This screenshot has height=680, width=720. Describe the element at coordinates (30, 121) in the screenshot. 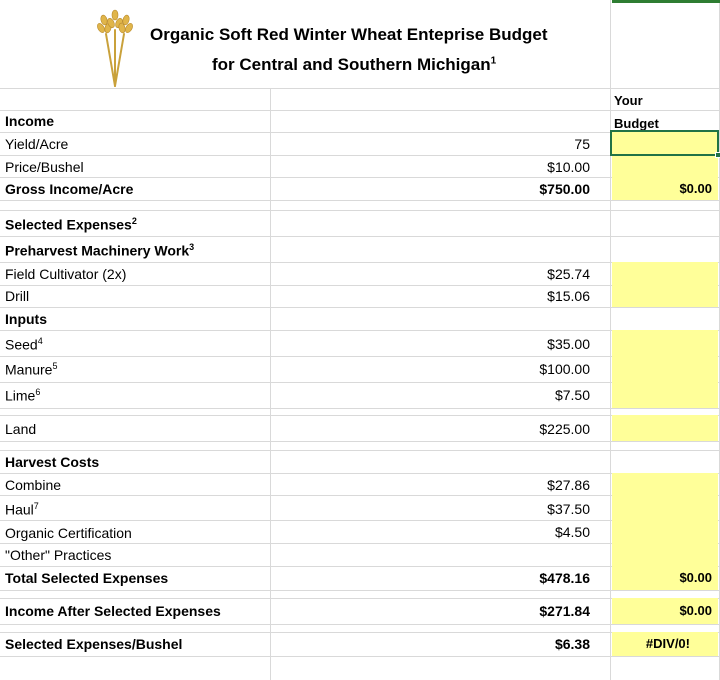

I see `label-income: Income` at that location.